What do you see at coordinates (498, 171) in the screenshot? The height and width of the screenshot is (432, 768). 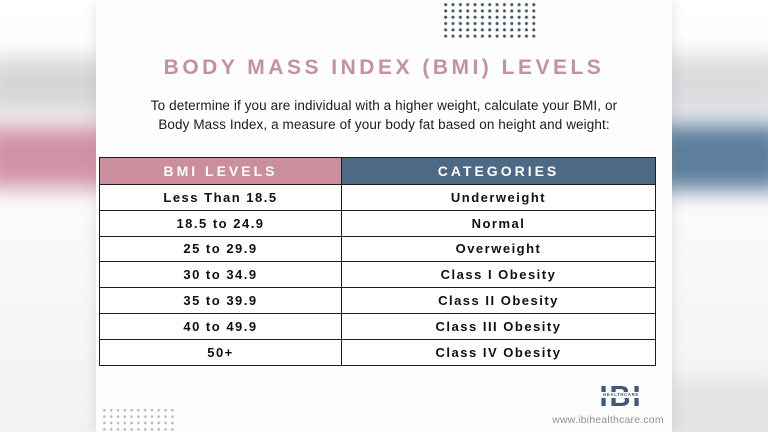 I see `column-header-categories: CATEGORIES` at bounding box center [498, 171].